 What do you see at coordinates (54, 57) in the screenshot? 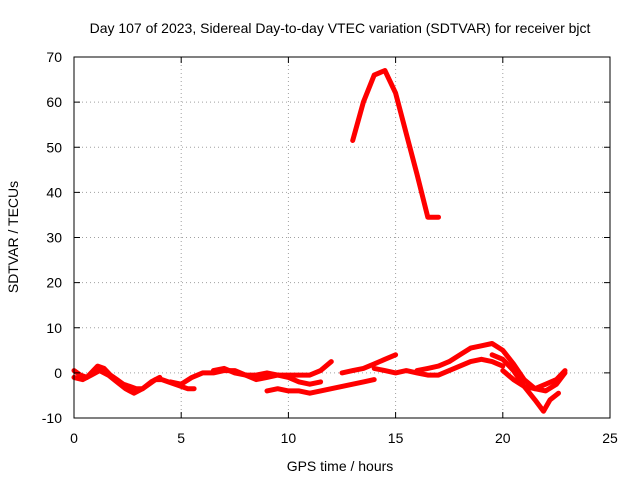
I see `y-tick-label: 70` at bounding box center [54, 57].